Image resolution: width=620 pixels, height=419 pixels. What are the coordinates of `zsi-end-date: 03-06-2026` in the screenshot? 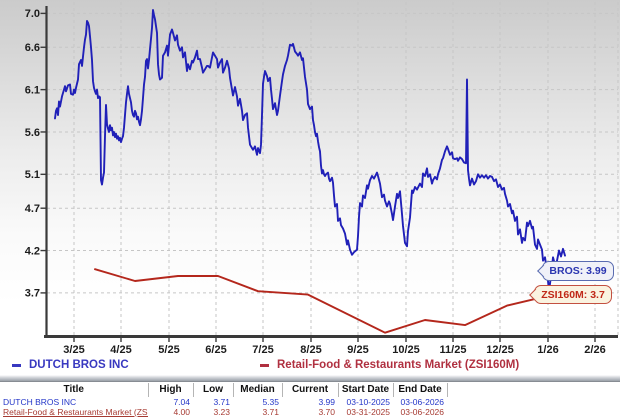 It's located at (422, 412).